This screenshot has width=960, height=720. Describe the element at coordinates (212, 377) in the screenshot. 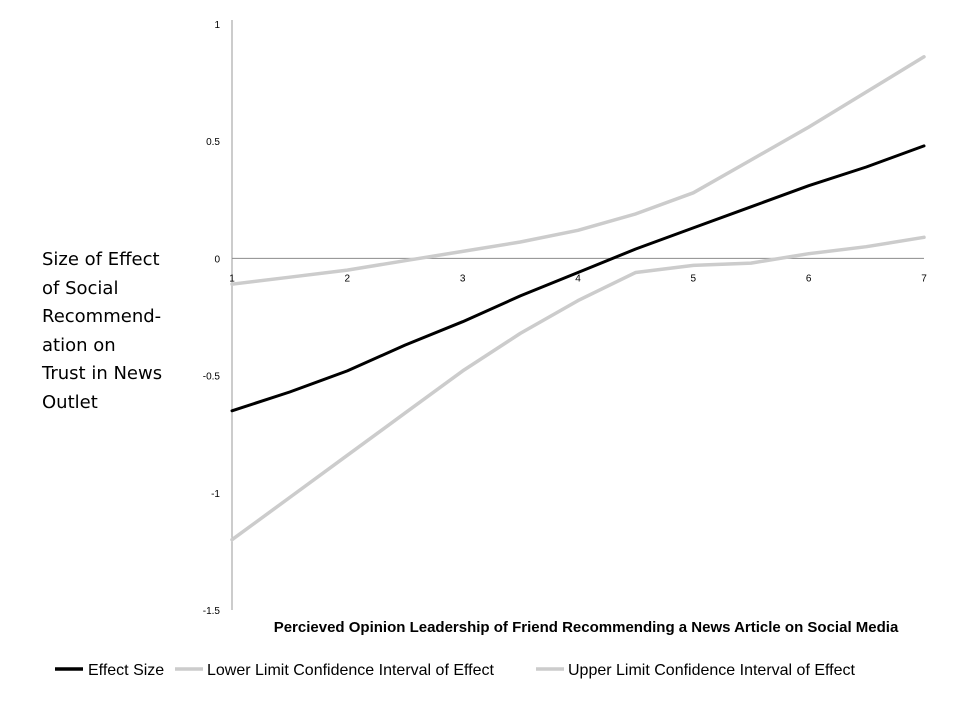

I see `y-tick-label: -0.5` at that location.